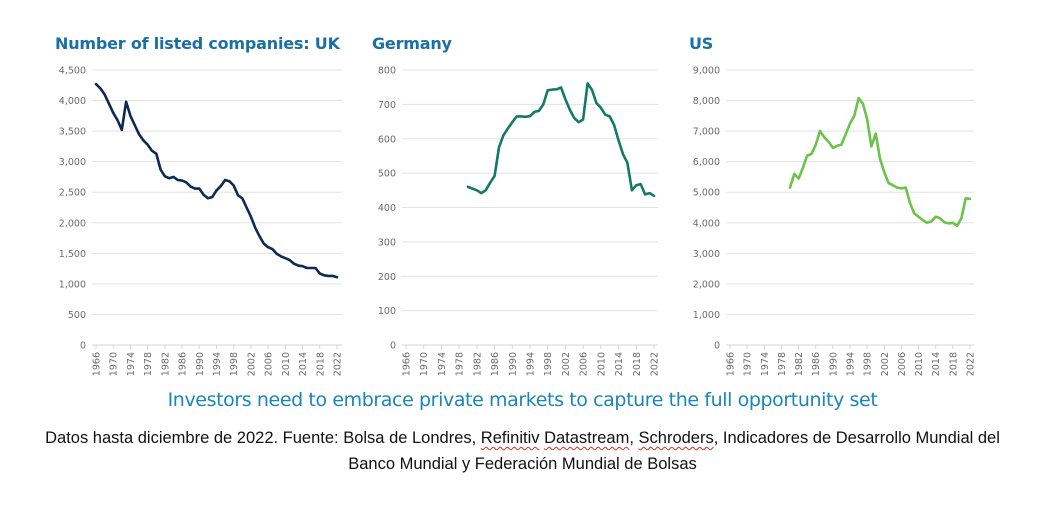  I want to click on y-tick-label: 1,000, so click(706, 315).